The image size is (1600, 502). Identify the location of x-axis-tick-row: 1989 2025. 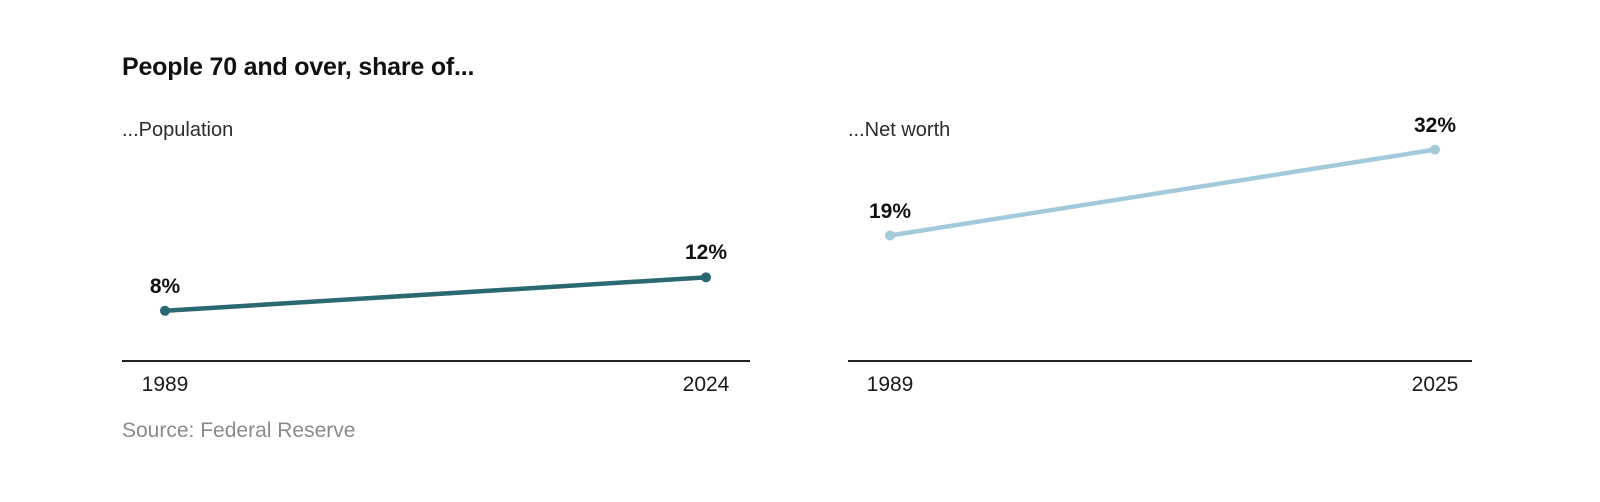
(1160, 385).